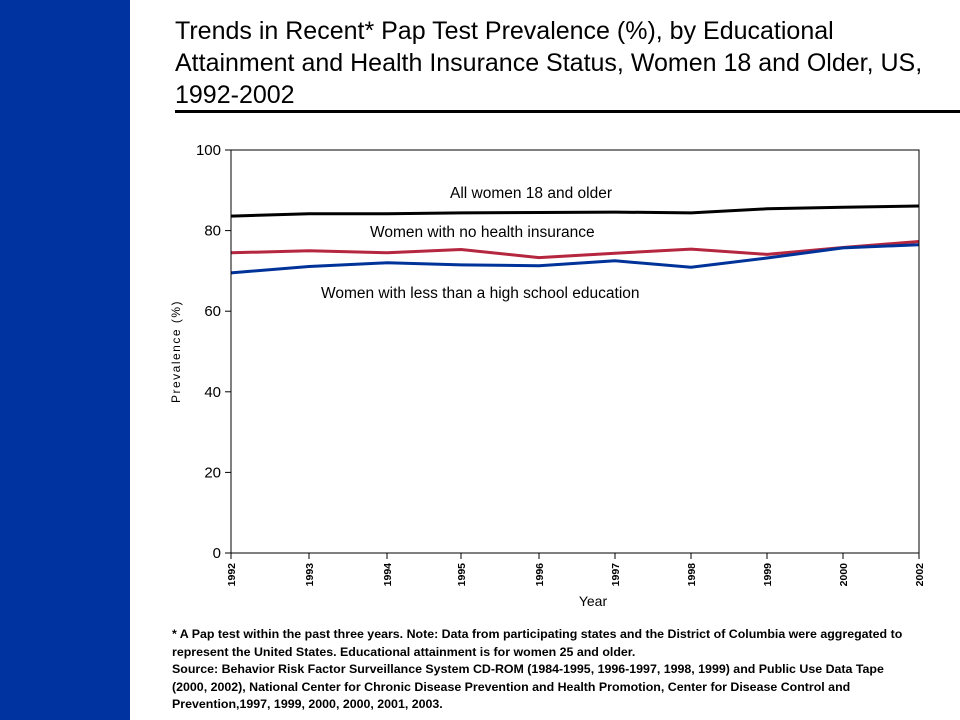  I want to click on y-tick-label-100: 100, so click(208, 150).